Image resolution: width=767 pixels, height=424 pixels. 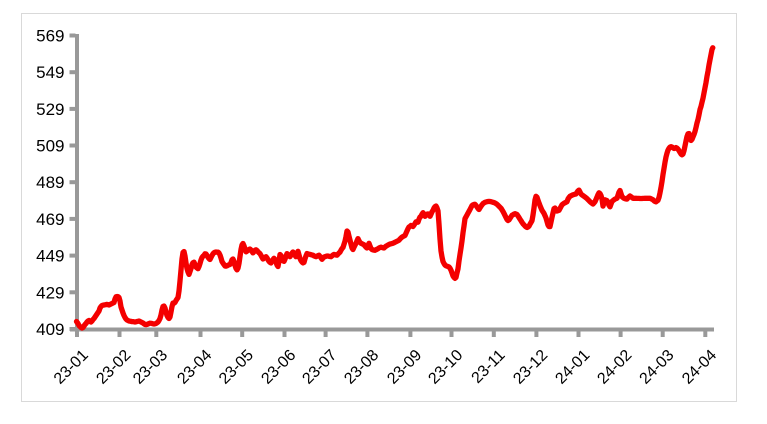 What do you see at coordinates (236, 367) in the screenshot?
I see `svg-text: 23-05` at bounding box center [236, 367].